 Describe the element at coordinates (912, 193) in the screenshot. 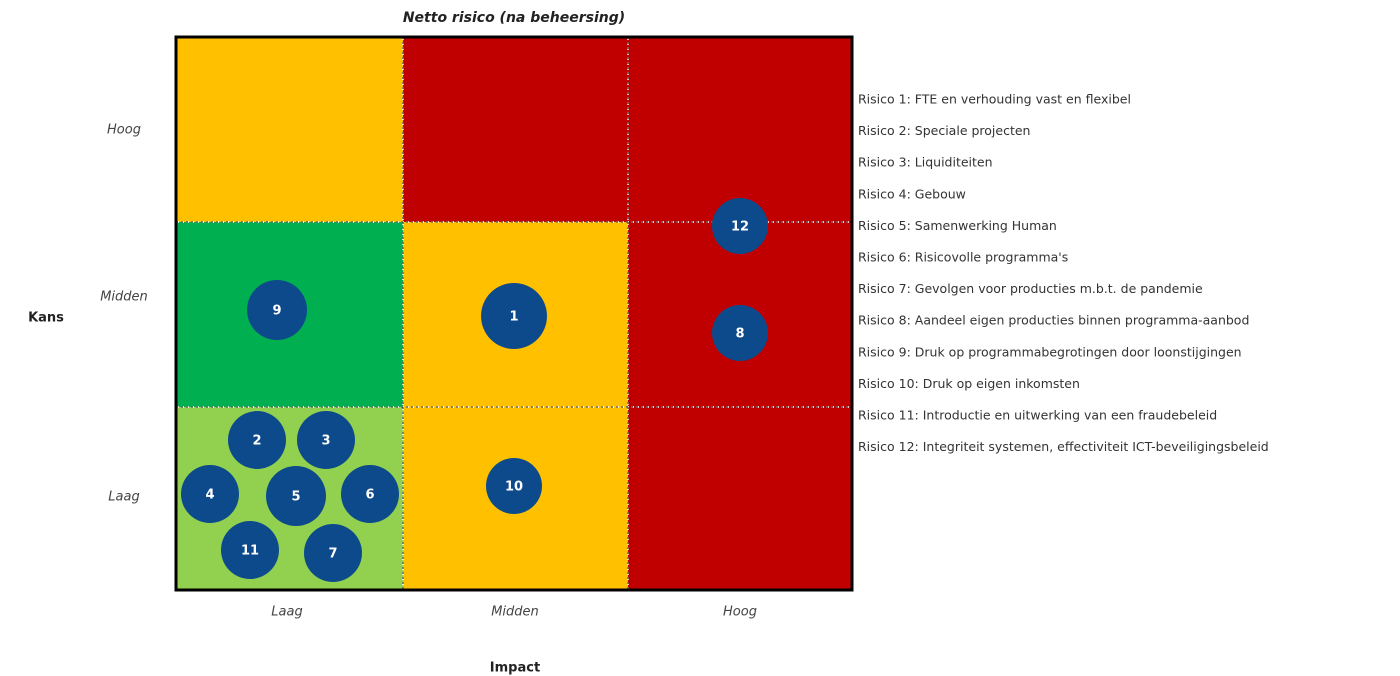

I see `legend-item: Risico 4: Gebouw` at that location.